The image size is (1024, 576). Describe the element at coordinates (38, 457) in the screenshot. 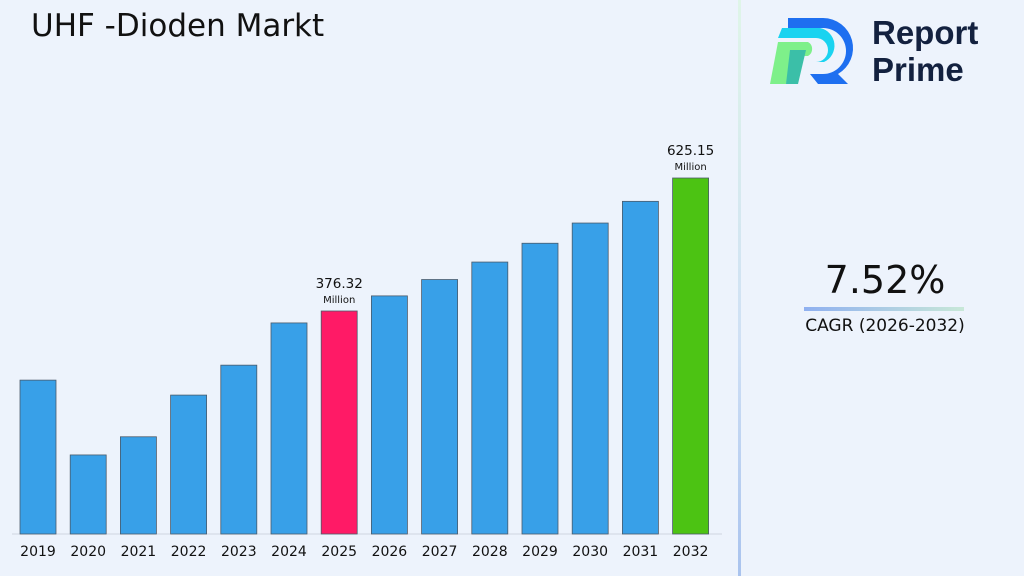

I see `bar-2019` at that location.